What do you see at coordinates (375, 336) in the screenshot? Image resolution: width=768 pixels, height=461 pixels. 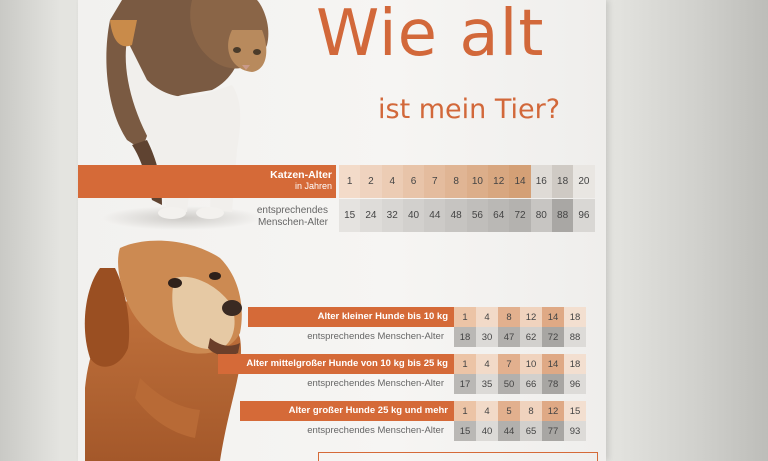 I see `small-dog-human-label: entsprechendes Menschen-Alter` at bounding box center [375, 336].